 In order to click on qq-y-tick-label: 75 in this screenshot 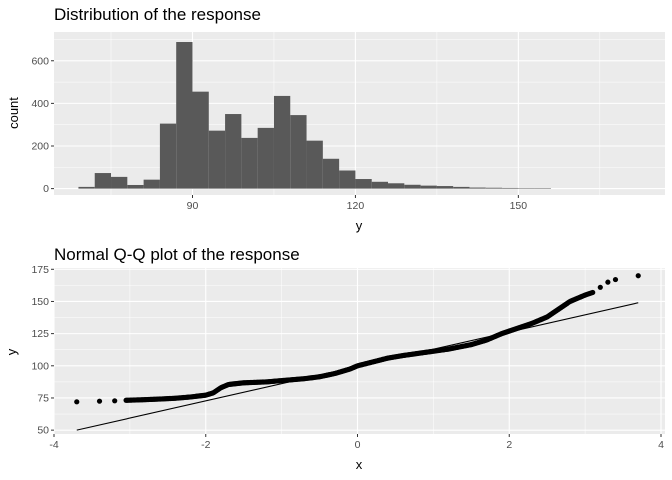, I will do `click(43, 398)`.